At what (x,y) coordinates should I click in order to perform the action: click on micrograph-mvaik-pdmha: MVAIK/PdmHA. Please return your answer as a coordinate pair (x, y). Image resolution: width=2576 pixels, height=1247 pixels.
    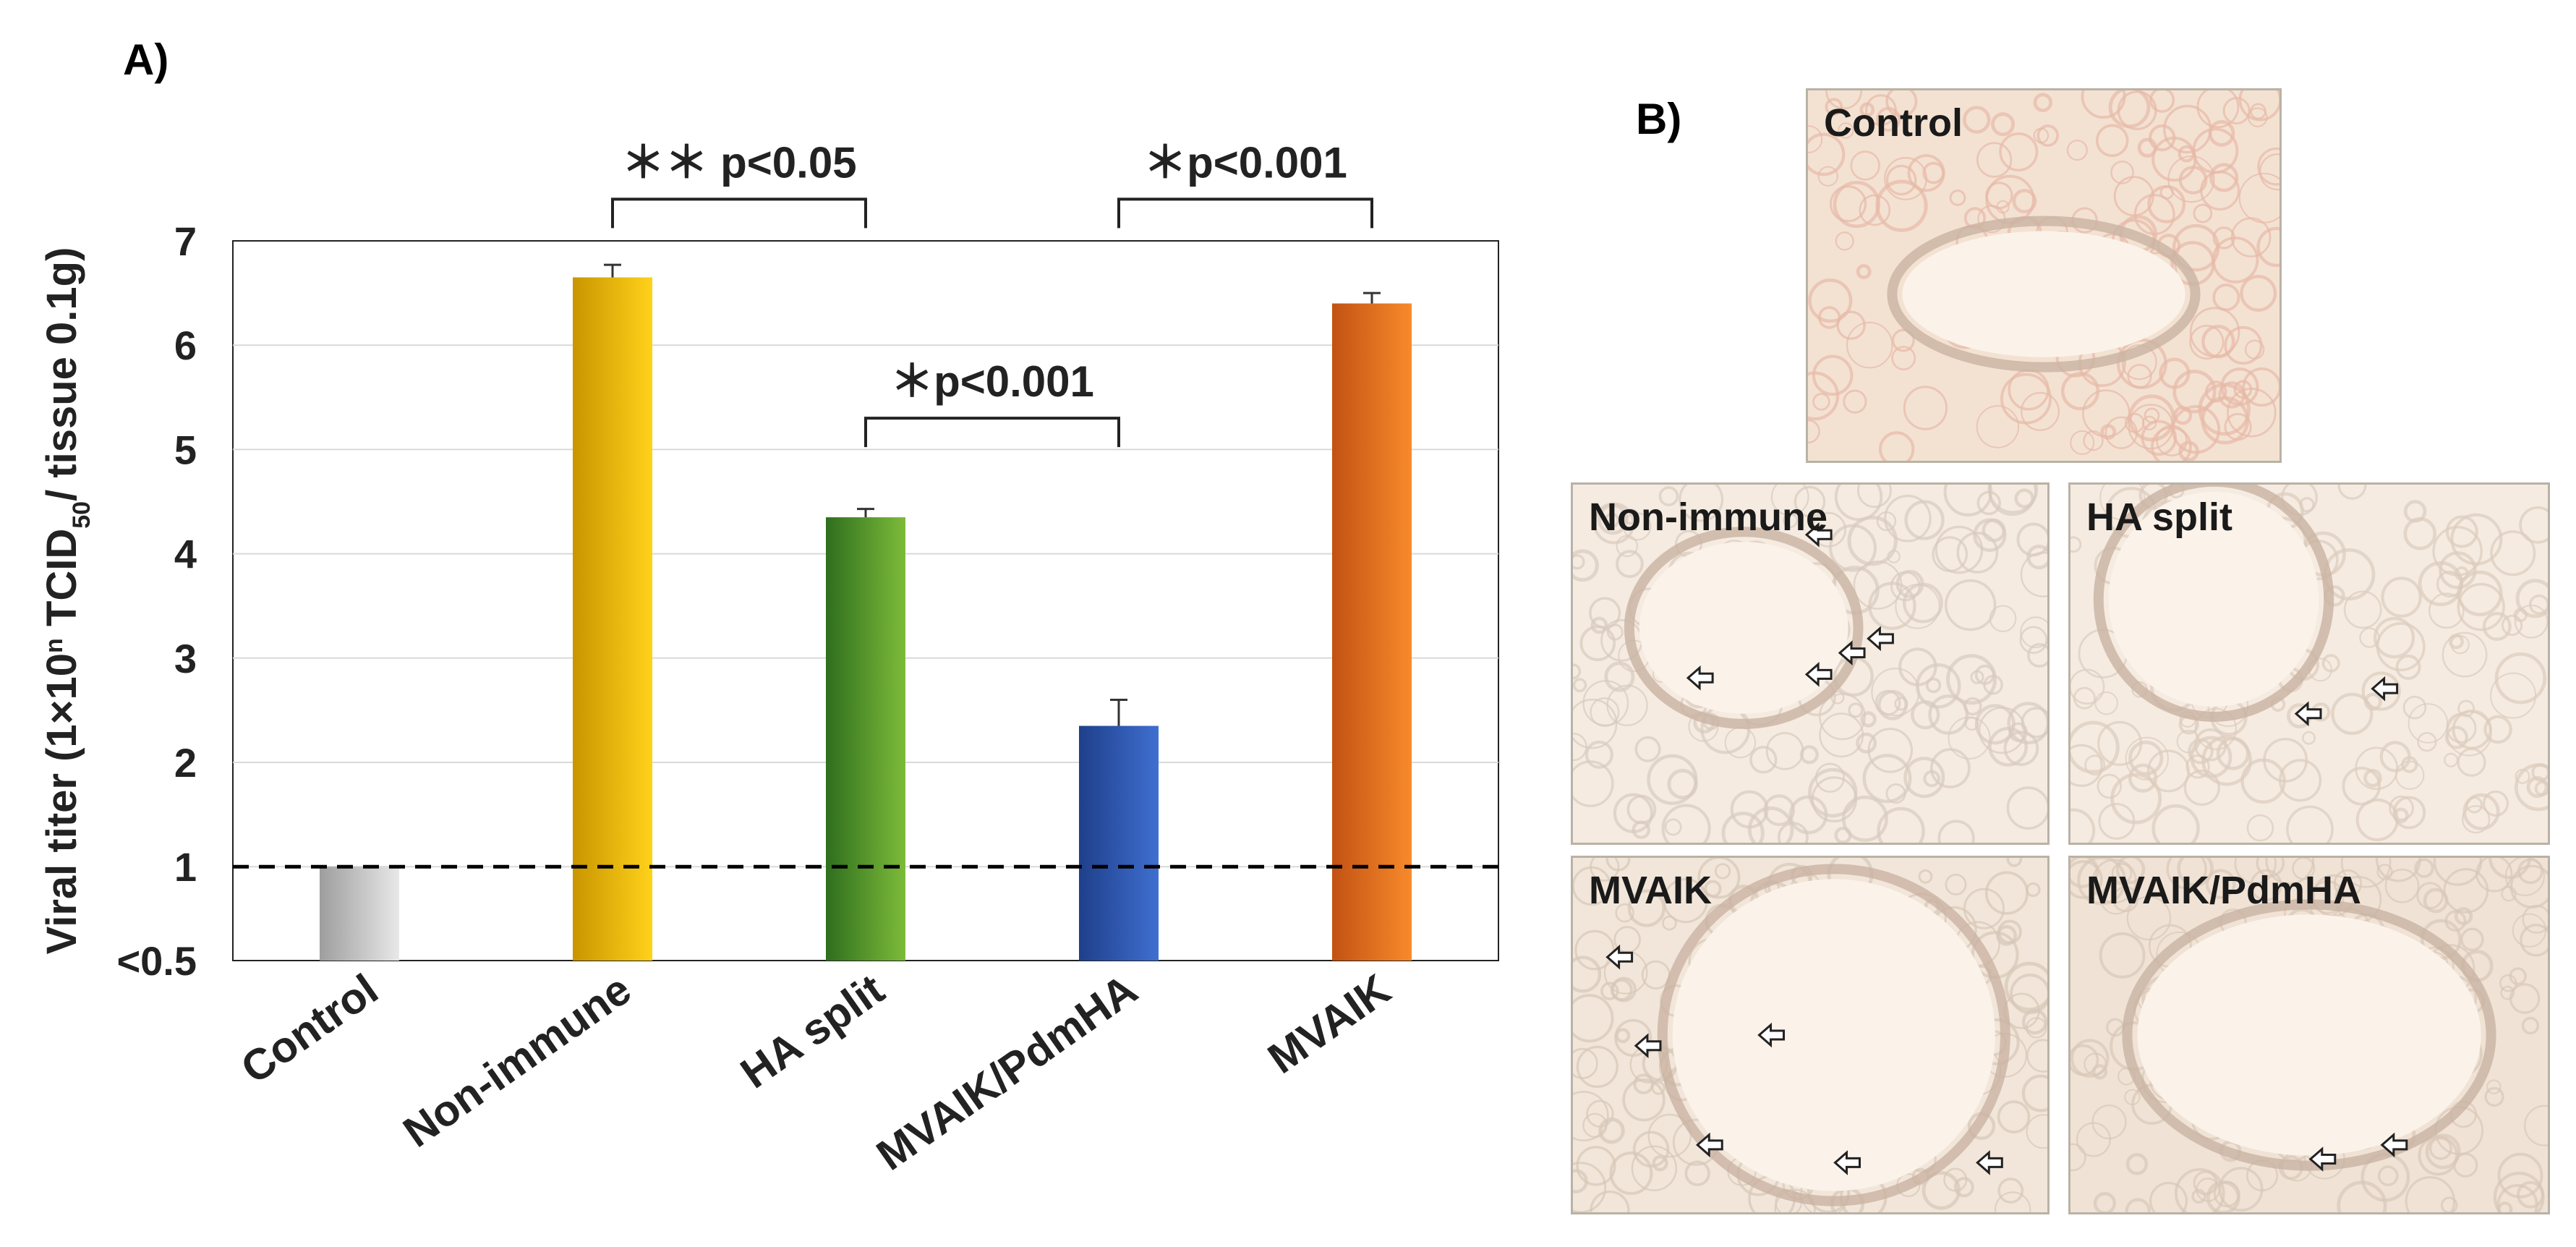
    Looking at the image, I should click on (2309, 1035).